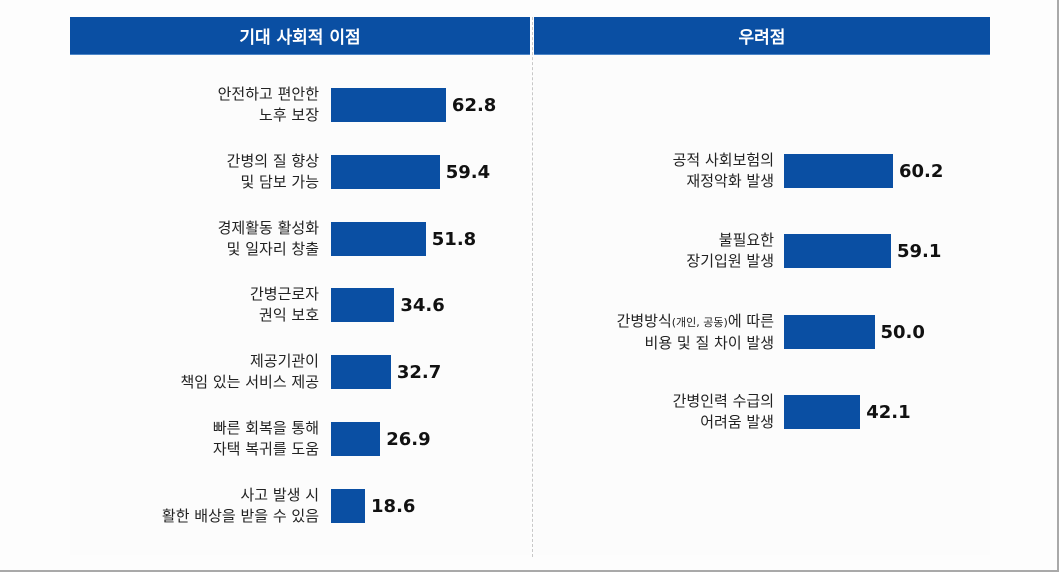  What do you see at coordinates (902, 332) in the screenshot?
I see `value-label: 50.0` at bounding box center [902, 332].